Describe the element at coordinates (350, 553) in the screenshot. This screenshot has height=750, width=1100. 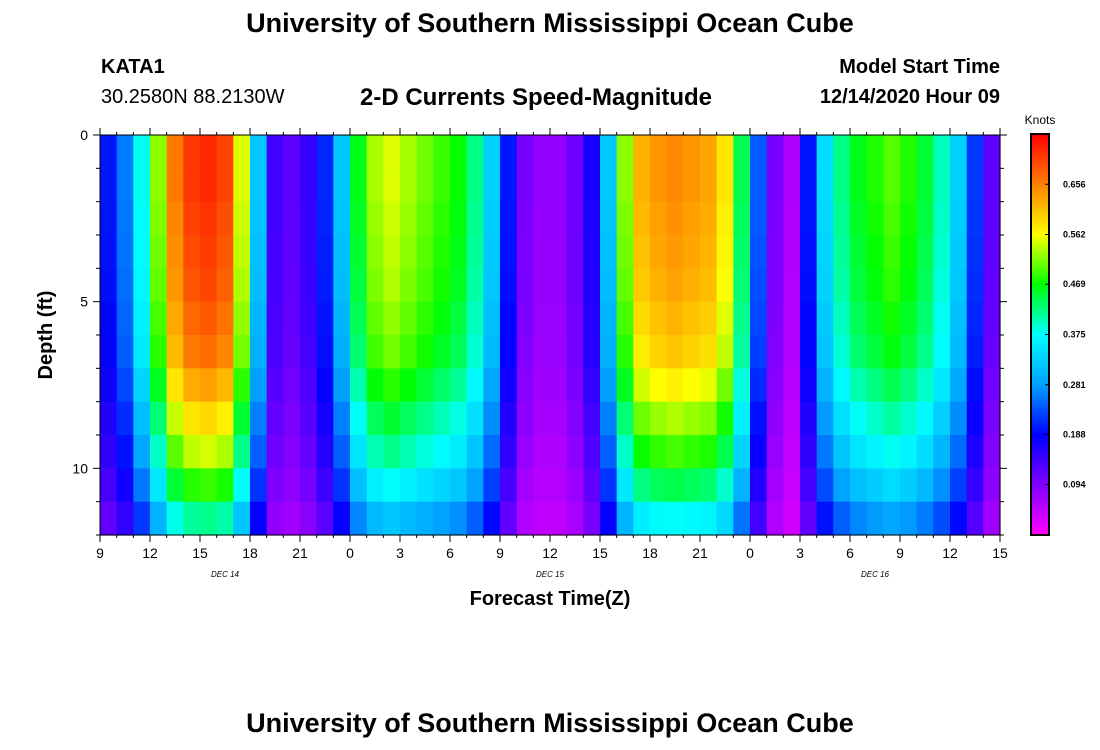
I see `x-tick-label: 0` at that location.